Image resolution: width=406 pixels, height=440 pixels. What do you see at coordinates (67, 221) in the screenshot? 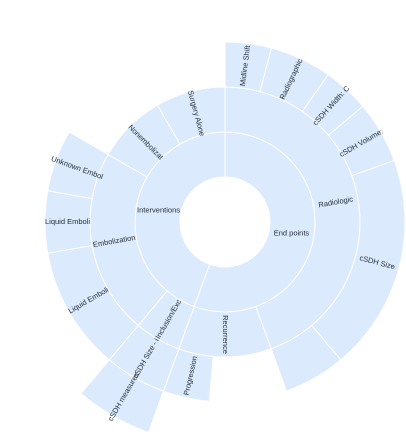
I see `segment-label: Liquid Emboli` at bounding box center [67, 221].